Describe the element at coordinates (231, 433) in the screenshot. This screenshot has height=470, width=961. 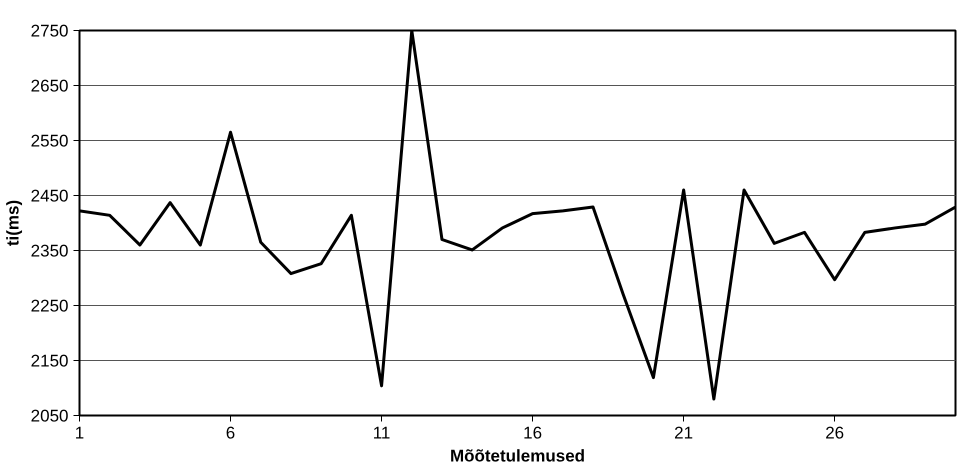
I see `x-tick-label: 6` at that location.